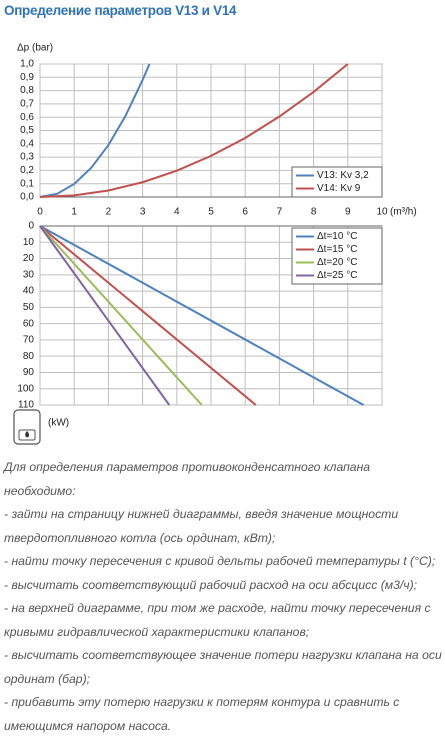 This screenshot has width=445, height=738. I want to click on y-tick-label: 0,6, so click(27, 117).